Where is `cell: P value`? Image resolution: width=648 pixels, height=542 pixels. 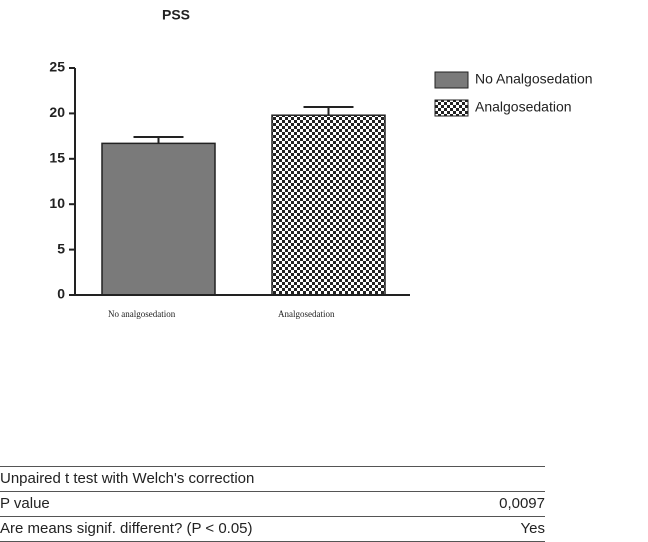 cell: P value is located at coordinates (25, 503).